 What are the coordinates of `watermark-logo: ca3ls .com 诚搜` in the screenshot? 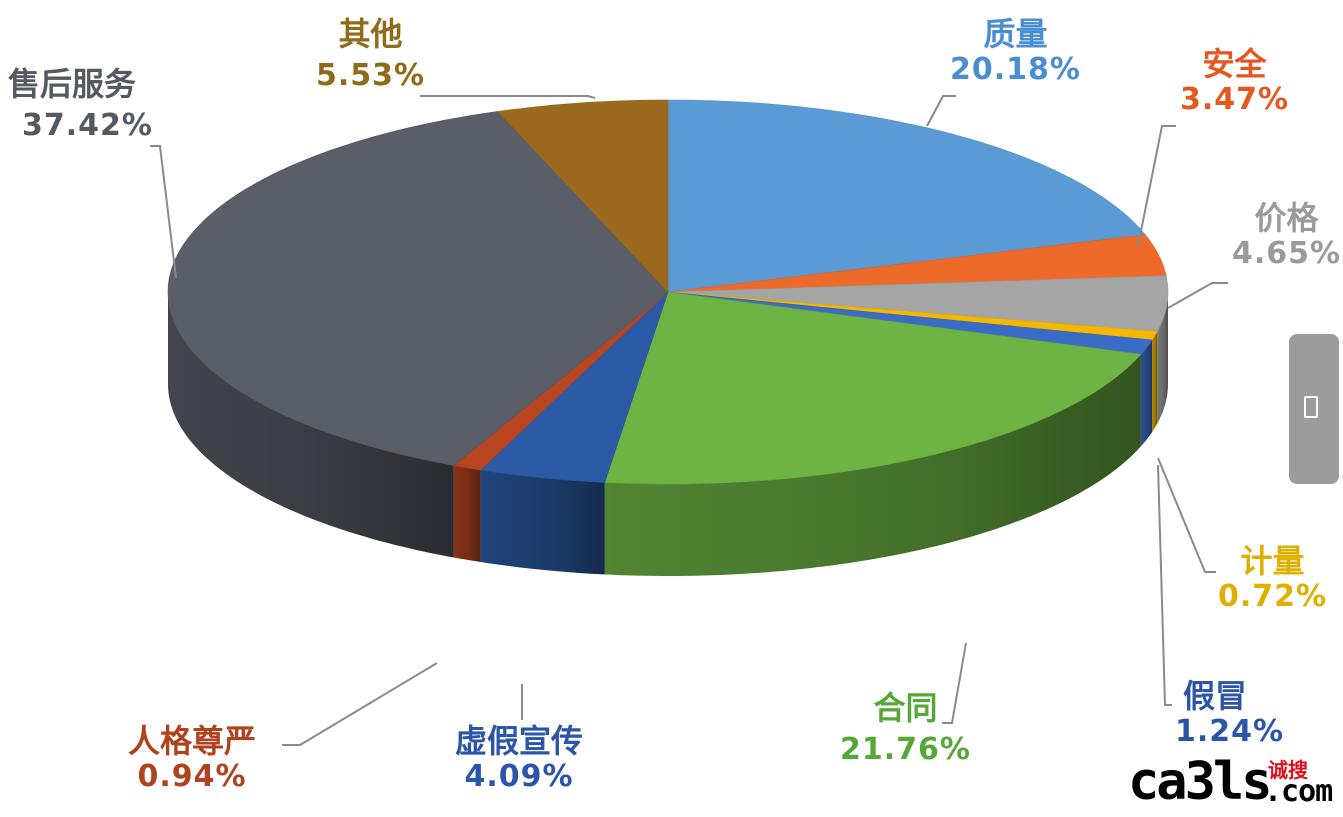 It's located at (1233, 782).